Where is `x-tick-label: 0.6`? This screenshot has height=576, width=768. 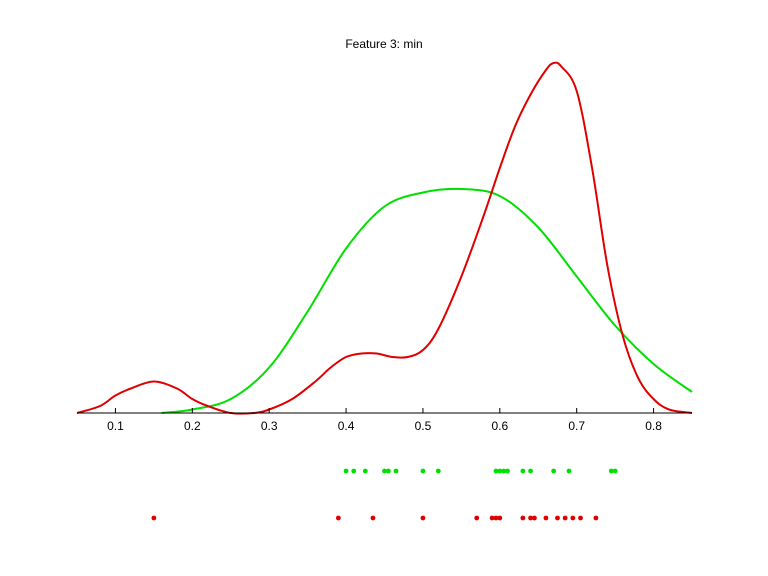 x-tick-label: 0.6 is located at coordinates (499, 426).